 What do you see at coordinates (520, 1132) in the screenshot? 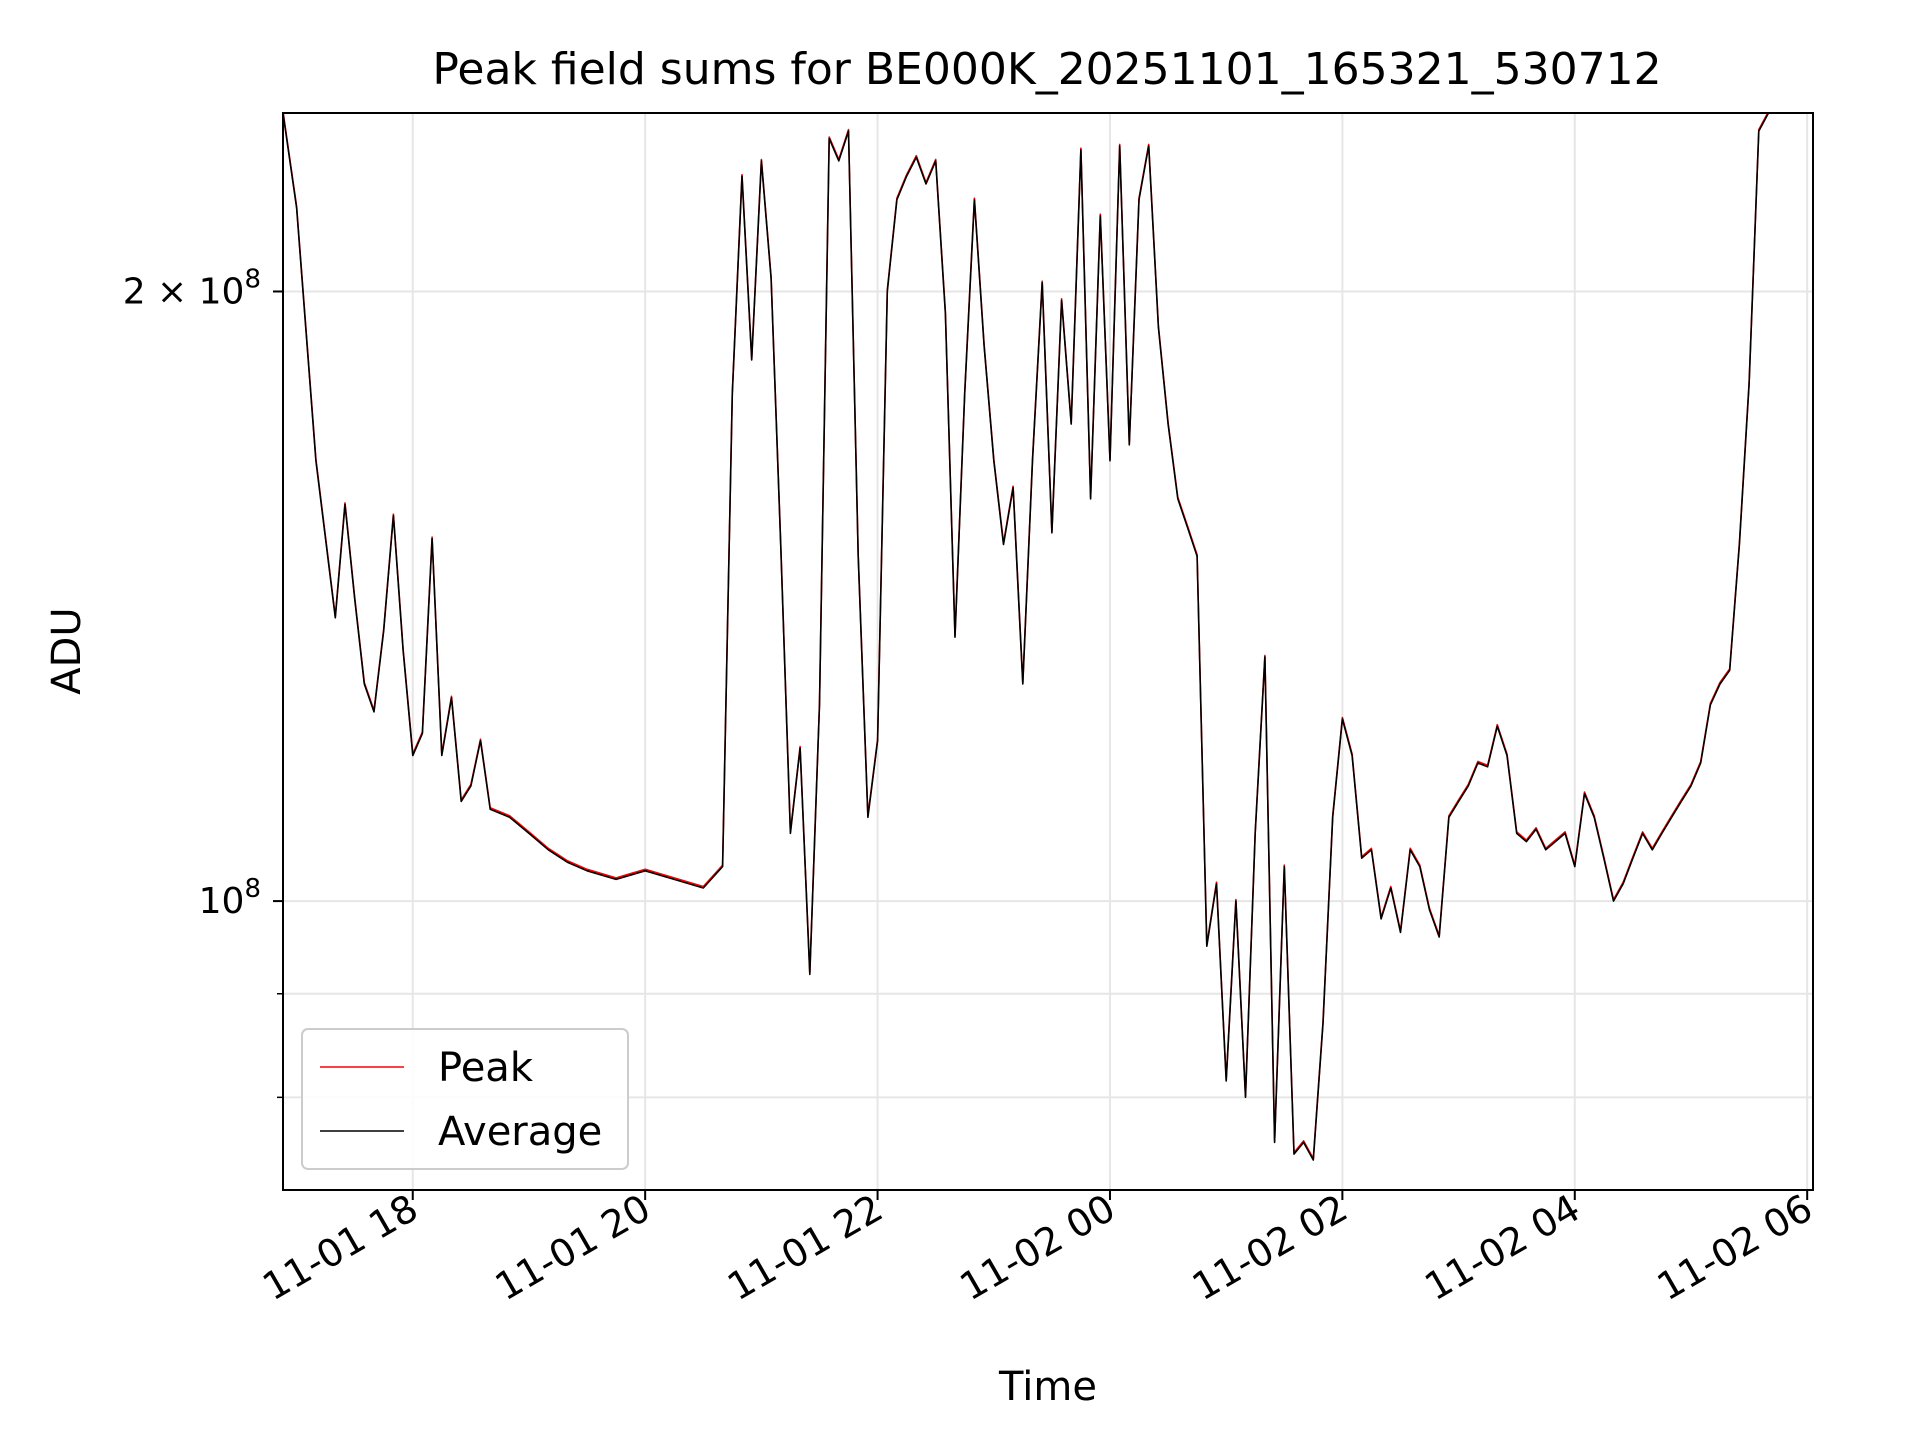
I see `legend-label-average: Average` at bounding box center [520, 1132].